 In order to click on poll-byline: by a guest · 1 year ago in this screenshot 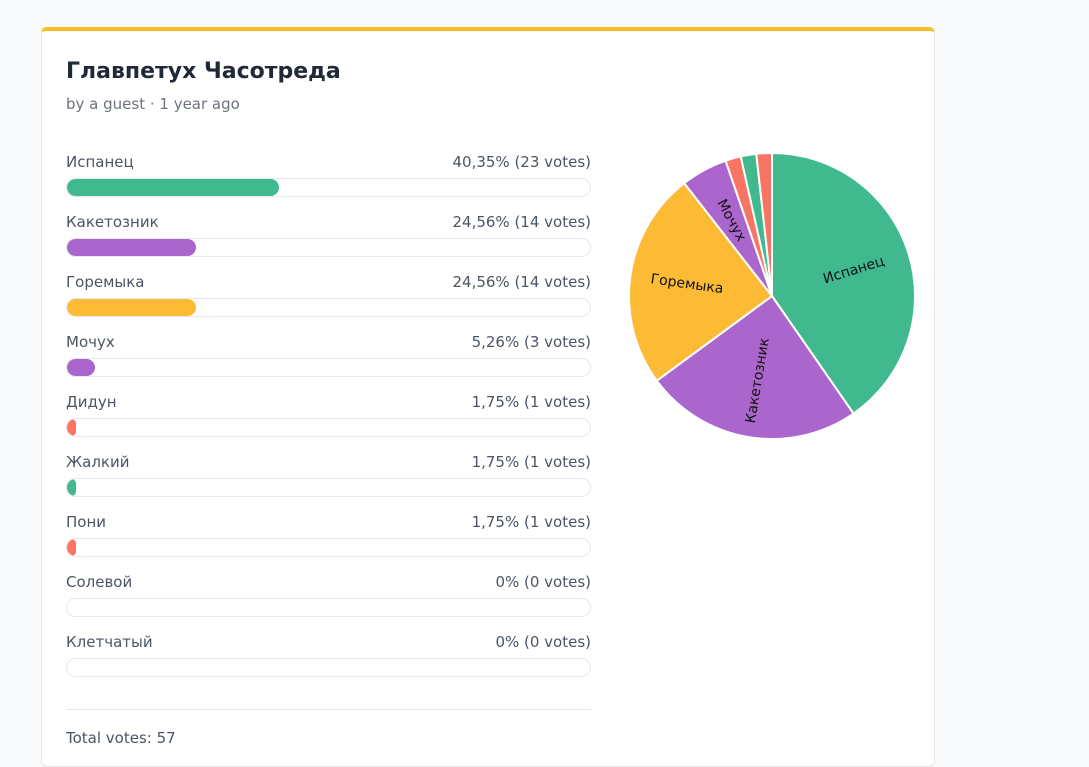, I will do `click(153, 104)`.